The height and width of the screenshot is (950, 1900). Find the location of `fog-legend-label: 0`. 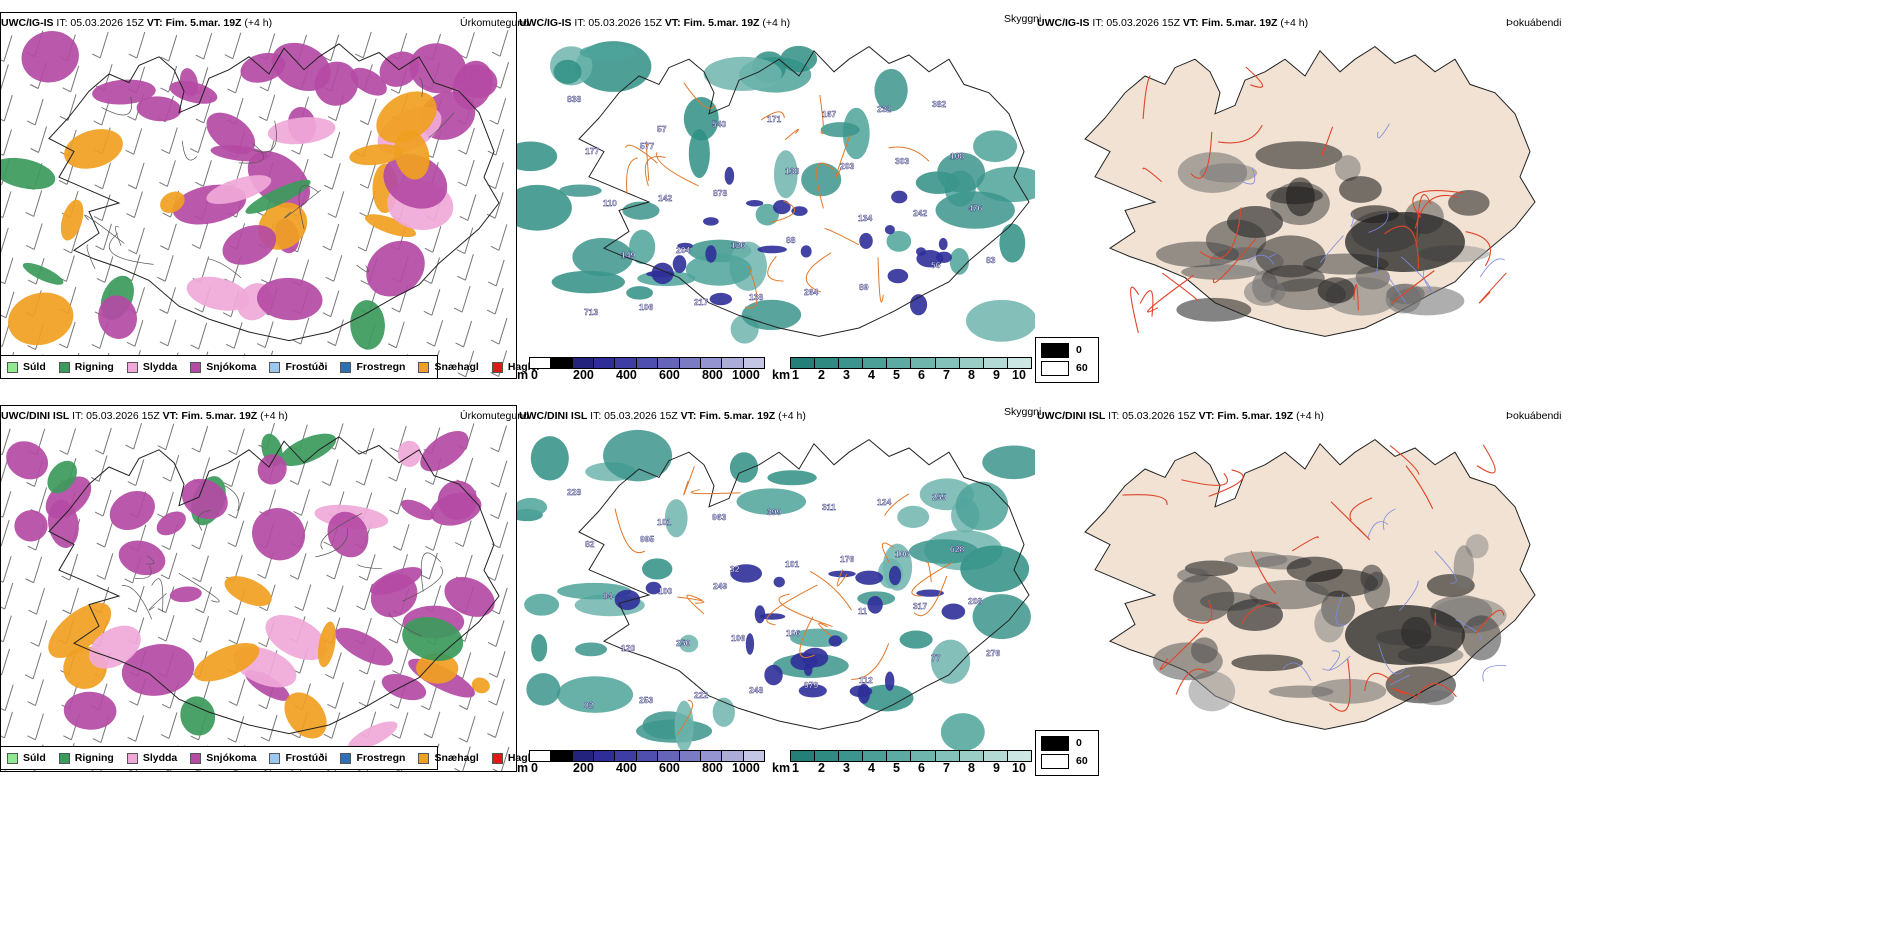

fog-legend-label: 0 is located at coordinates (1079, 350).